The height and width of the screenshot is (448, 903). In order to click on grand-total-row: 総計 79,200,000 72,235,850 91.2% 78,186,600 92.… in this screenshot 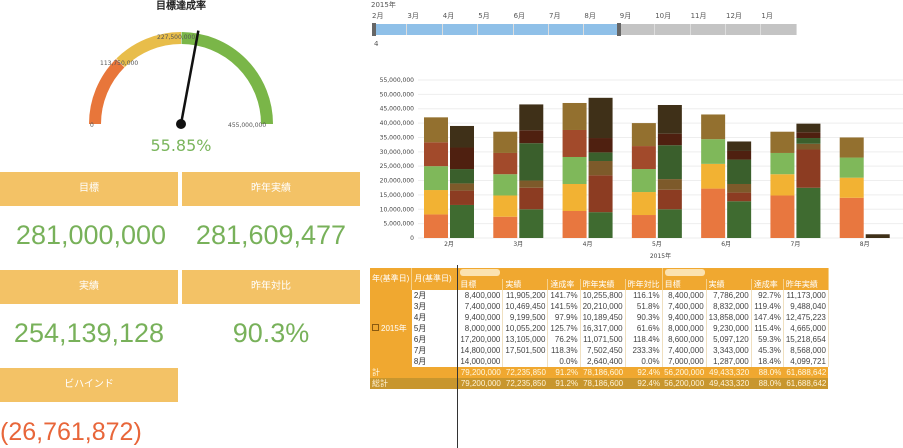, I will do `click(599, 383)`.